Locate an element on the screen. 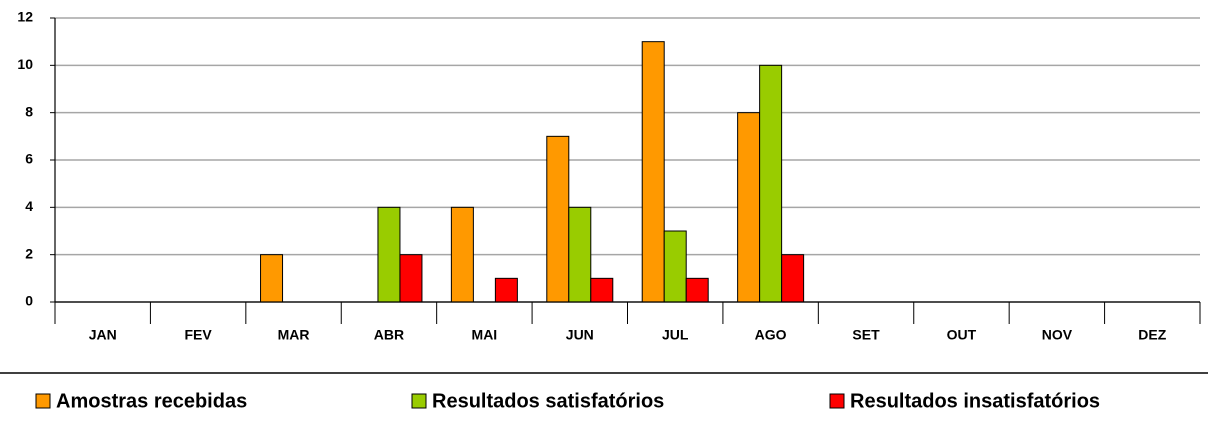 Image resolution: width=1208 pixels, height=421 pixels. x-tick-label: MAI is located at coordinates (485, 335).